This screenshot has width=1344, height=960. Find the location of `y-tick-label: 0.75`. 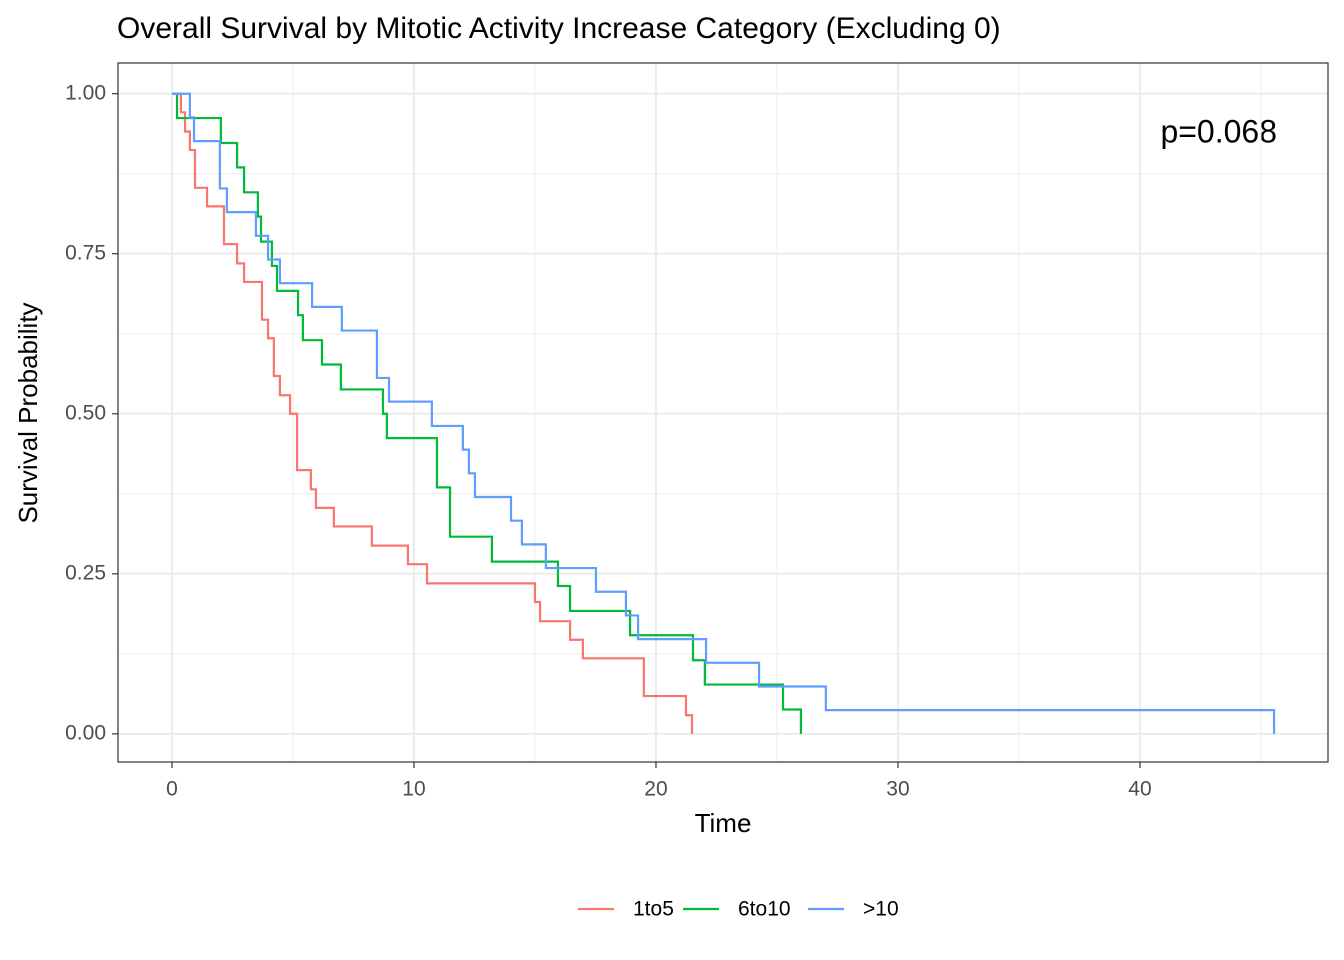

y-tick-label: 0.75 is located at coordinates (85, 252).